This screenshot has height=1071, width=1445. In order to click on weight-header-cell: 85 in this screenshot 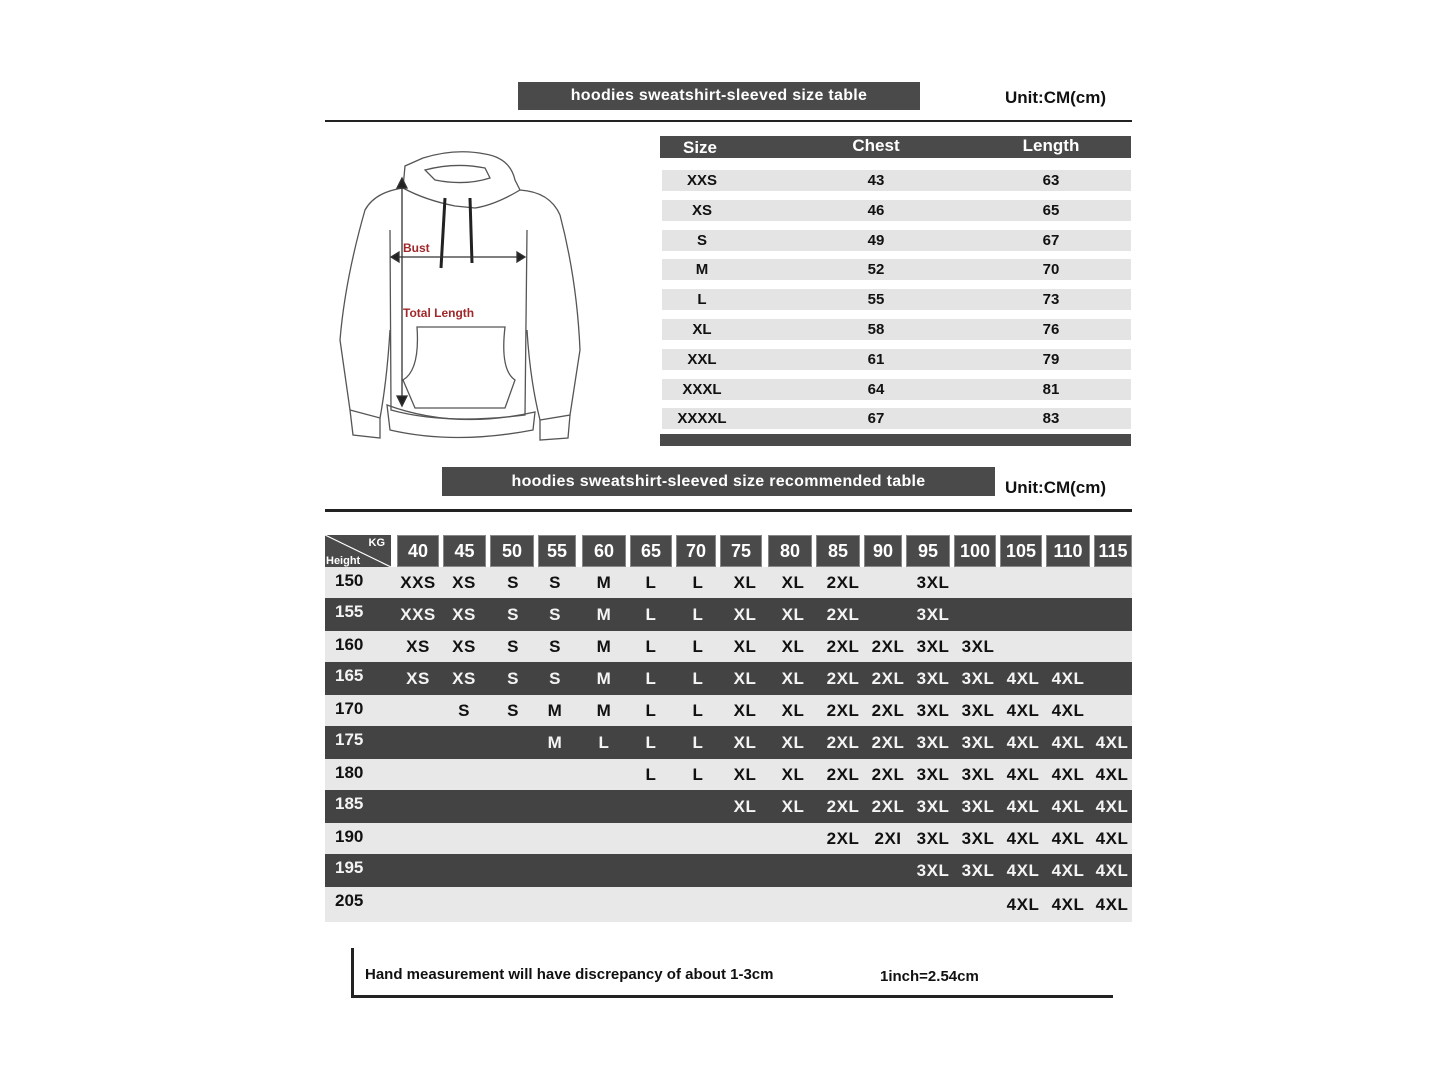, I will do `click(838, 551)`.